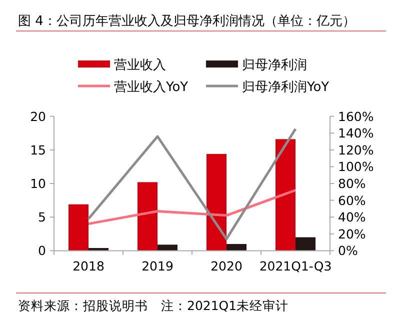 This screenshot has width=393, height=335. I want to click on y2-tick-label: 160%, so click(356, 116).